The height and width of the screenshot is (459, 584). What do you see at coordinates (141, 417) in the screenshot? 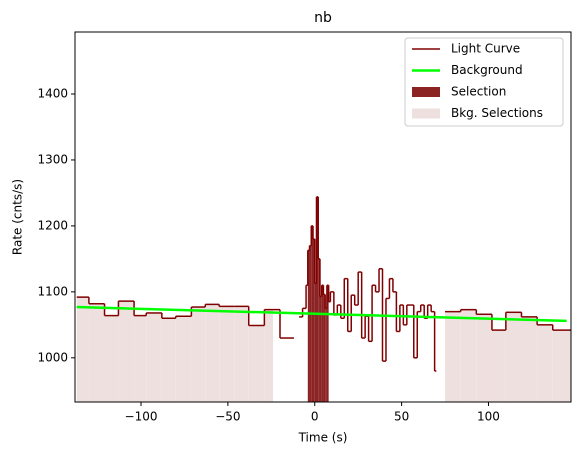
I see `x-tick-label: −100` at bounding box center [141, 417].